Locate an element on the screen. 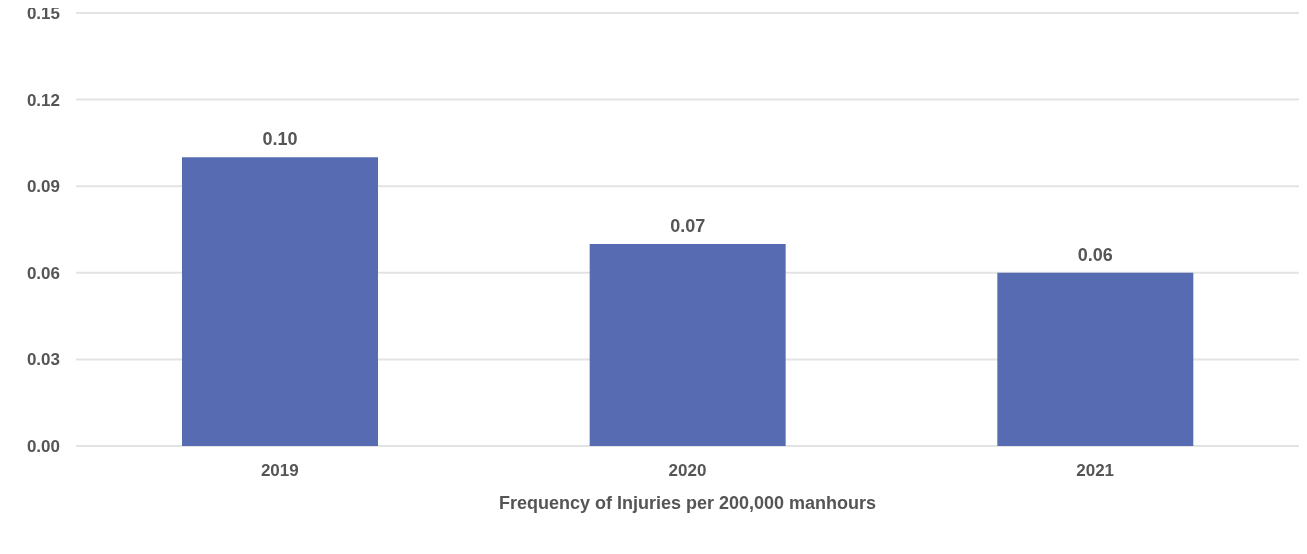 The image size is (1307, 554). y-tick-label: 0.09 is located at coordinates (43, 187).